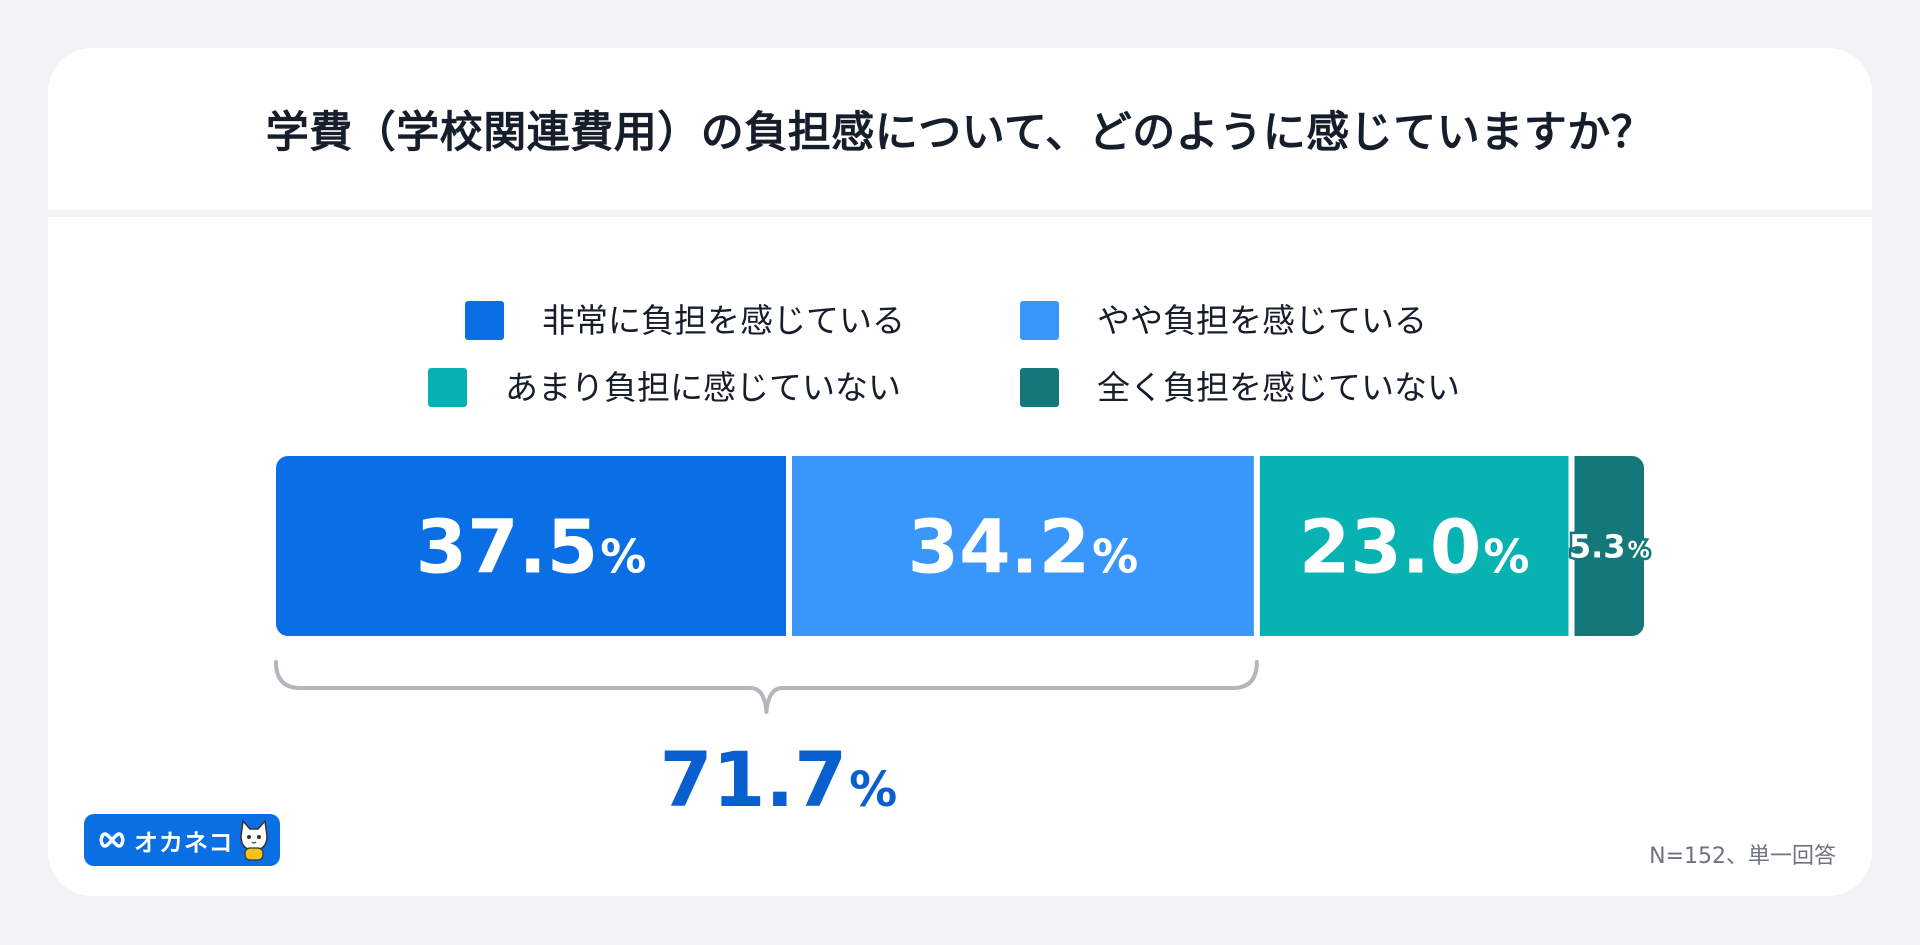 The width and height of the screenshot is (1920, 945). What do you see at coordinates (766, 687) in the screenshot?
I see `brace-path` at bounding box center [766, 687].